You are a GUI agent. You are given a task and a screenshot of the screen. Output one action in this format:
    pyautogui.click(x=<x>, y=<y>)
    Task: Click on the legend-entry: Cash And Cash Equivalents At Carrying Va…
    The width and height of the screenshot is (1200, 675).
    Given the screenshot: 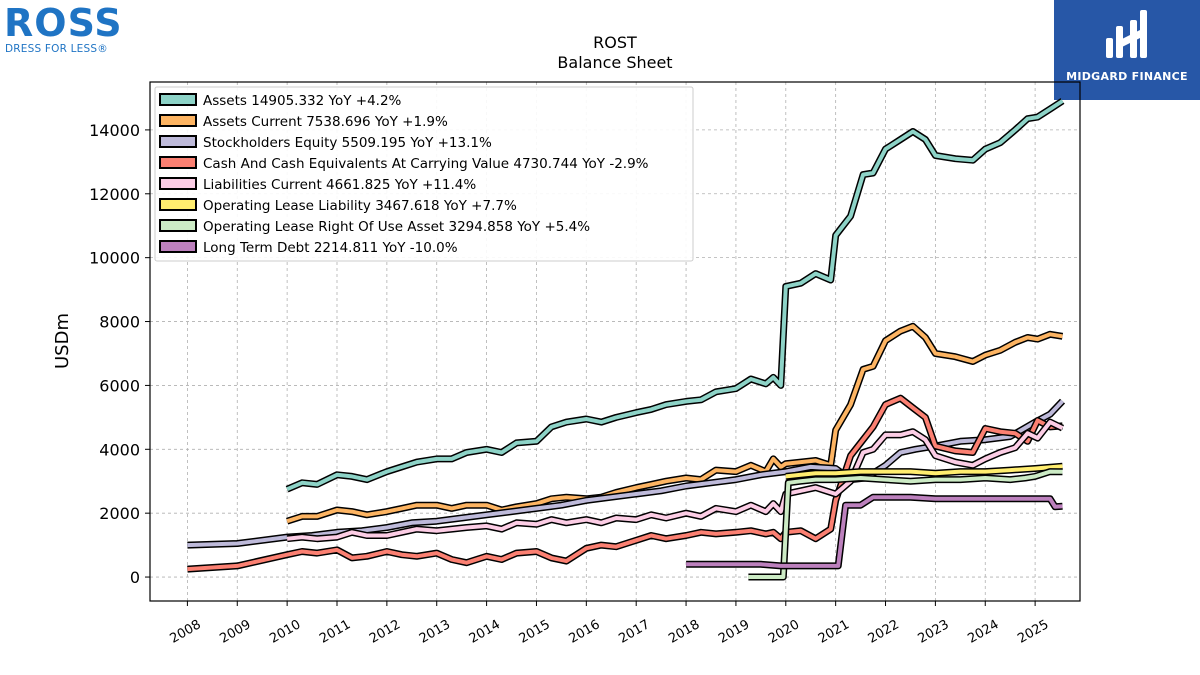 What is the action you would take?
    pyautogui.click(x=404, y=164)
    